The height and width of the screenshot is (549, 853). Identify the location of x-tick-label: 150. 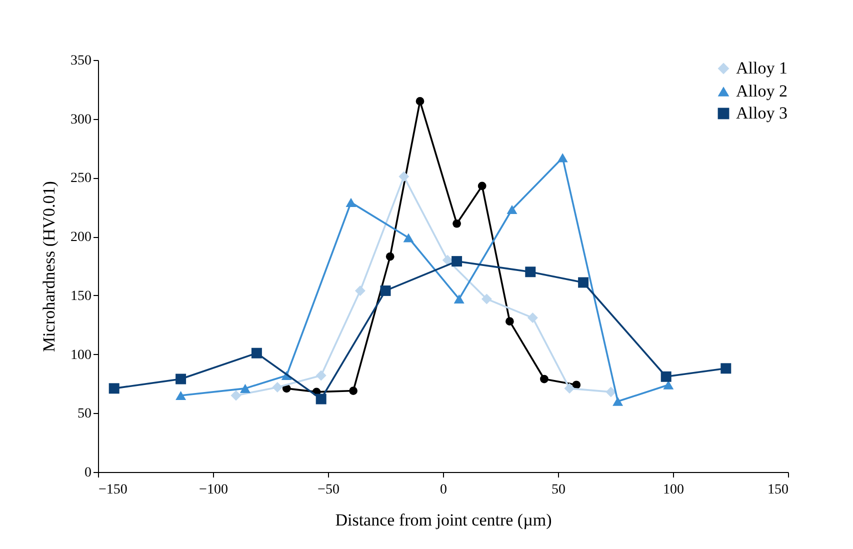
(778, 490).